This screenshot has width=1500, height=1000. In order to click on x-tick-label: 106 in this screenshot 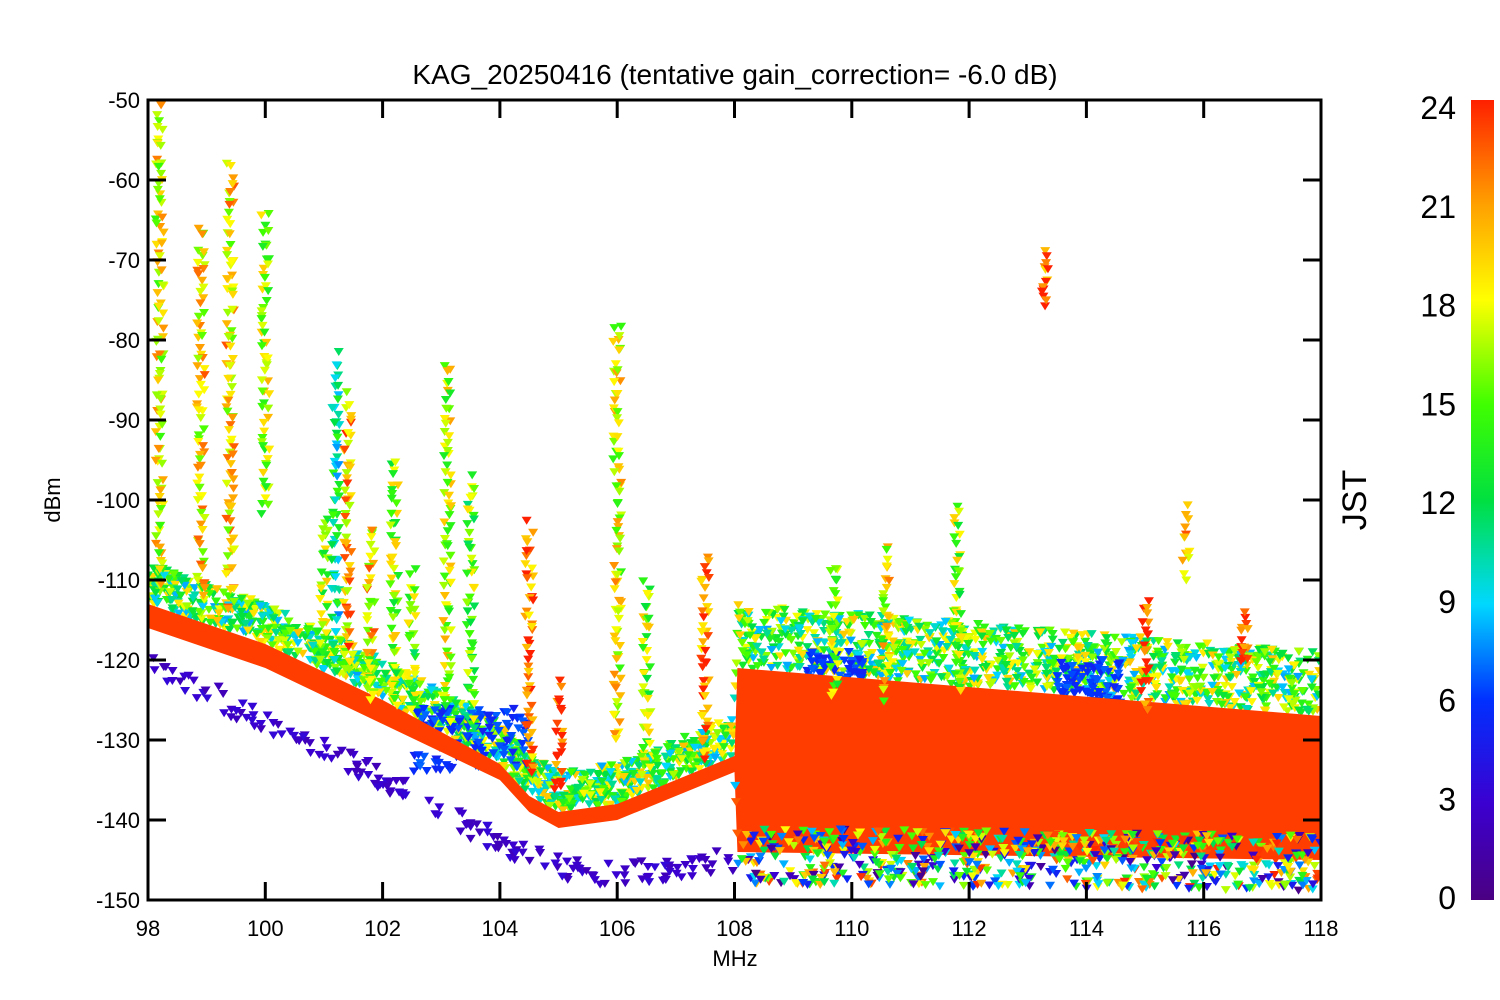, I will do `click(617, 928)`.